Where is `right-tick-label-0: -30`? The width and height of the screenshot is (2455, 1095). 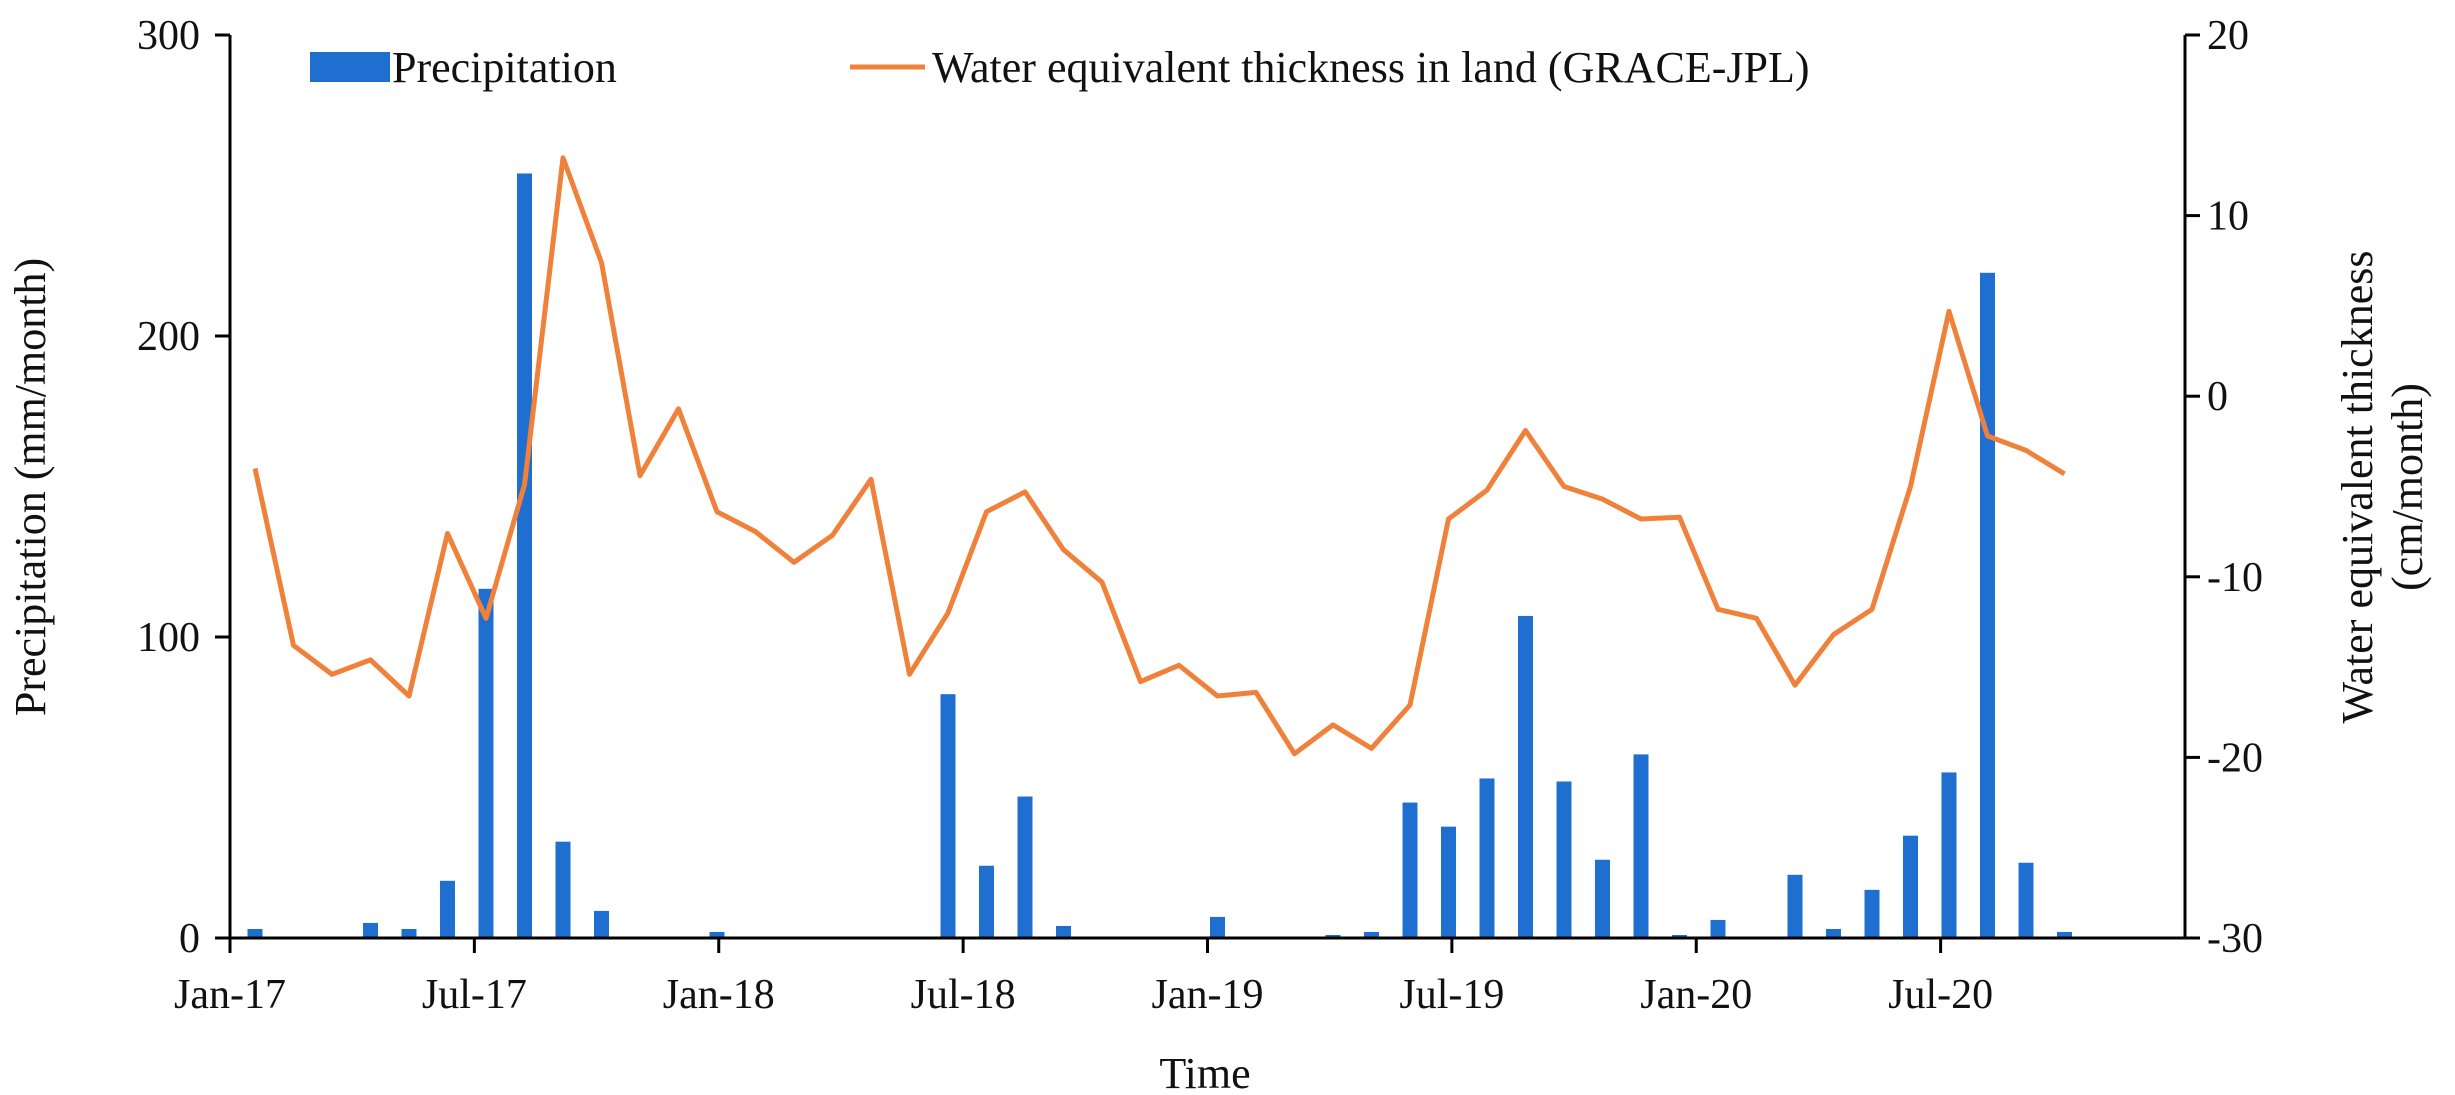 right-tick-label-0: -30 is located at coordinates (2235, 939).